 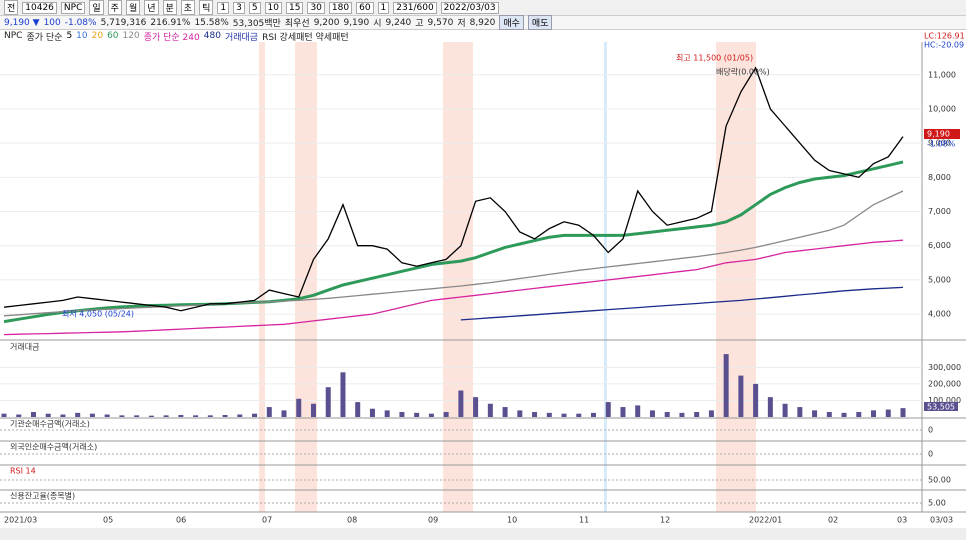 I want to click on toolbar-item: 5, so click(x=254, y=7).